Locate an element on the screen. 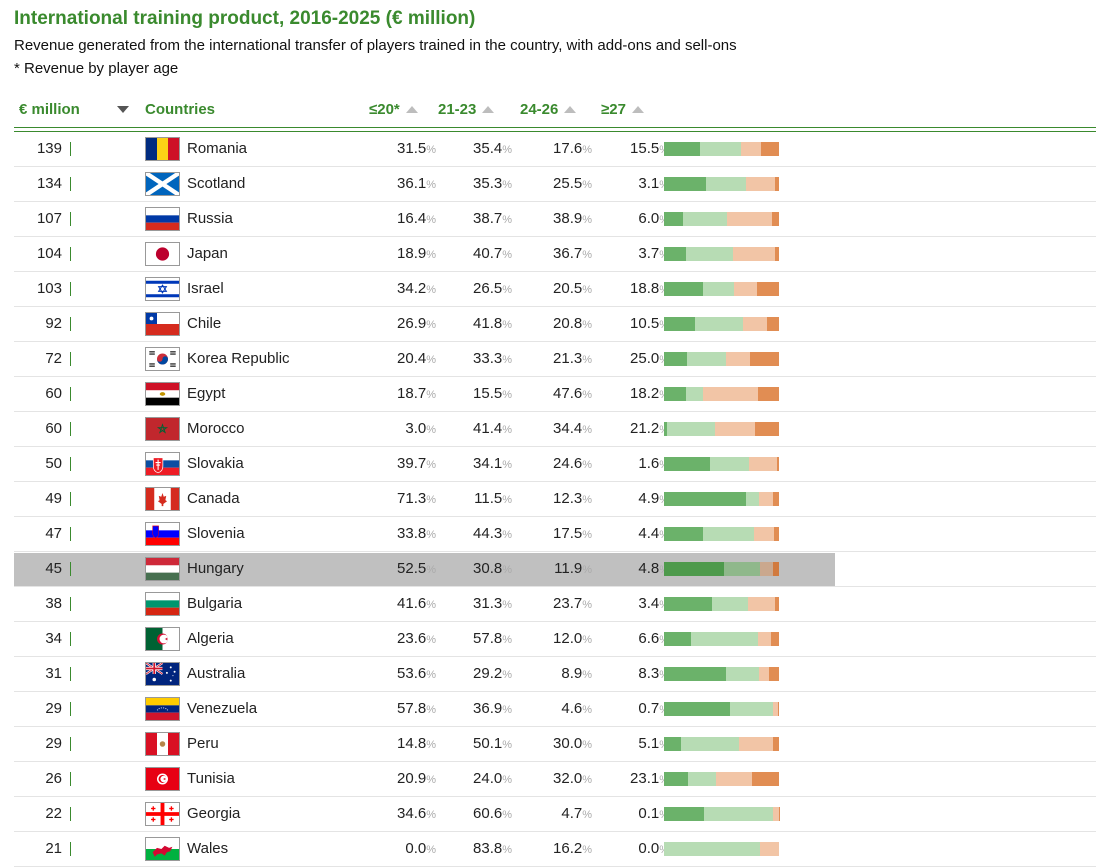 This screenshot has width=1096, height=867. age-share-value: 57.8% is located at coordinates (401, 708).